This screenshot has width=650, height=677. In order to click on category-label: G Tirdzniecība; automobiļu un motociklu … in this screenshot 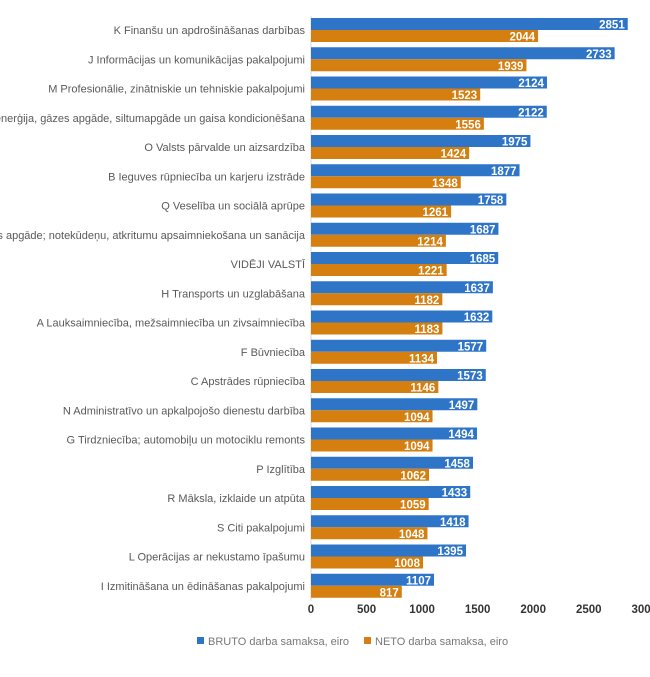, I will do `click(186, 441)`.